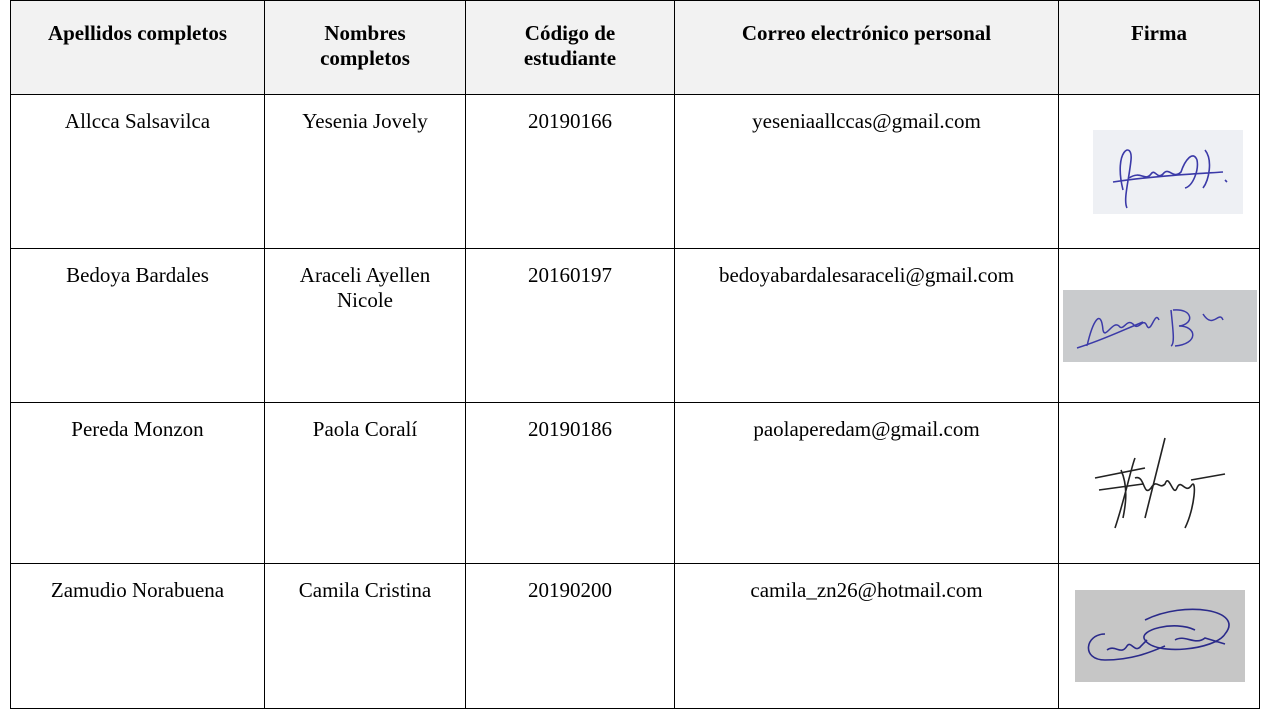 The height and width of the screenshot is (709, 1270). I want to click on cell: Camila Cristina, so click(365, 636).